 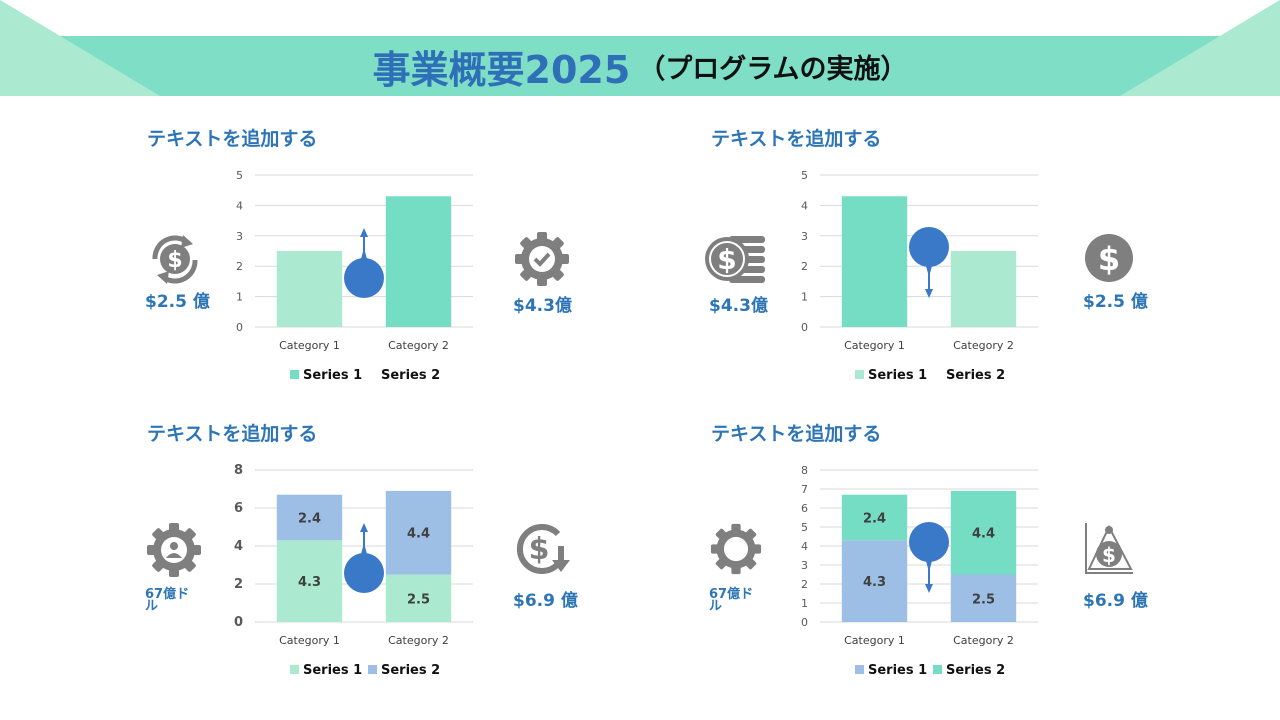 What do you see at coordinates (796, 139) in the screenshot?
I see `panel-2-title: テキストを追加する` at bounding box center [796, 139].